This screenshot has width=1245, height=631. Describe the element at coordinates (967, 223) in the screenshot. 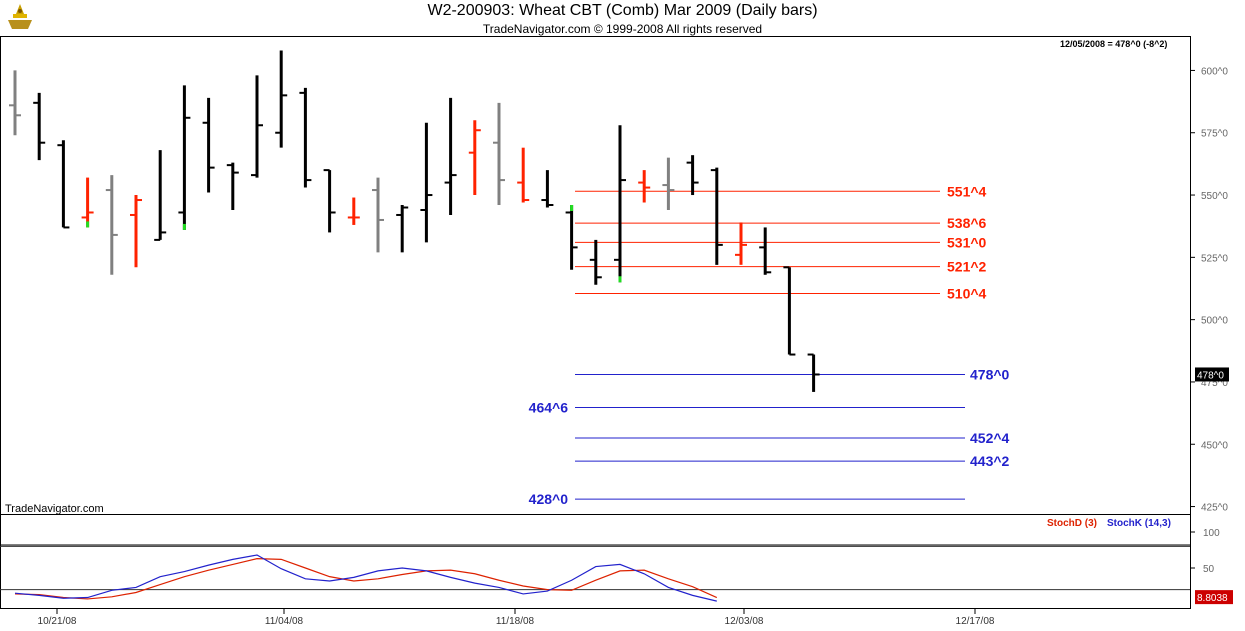

I see `level-label: 538^6` at that location.